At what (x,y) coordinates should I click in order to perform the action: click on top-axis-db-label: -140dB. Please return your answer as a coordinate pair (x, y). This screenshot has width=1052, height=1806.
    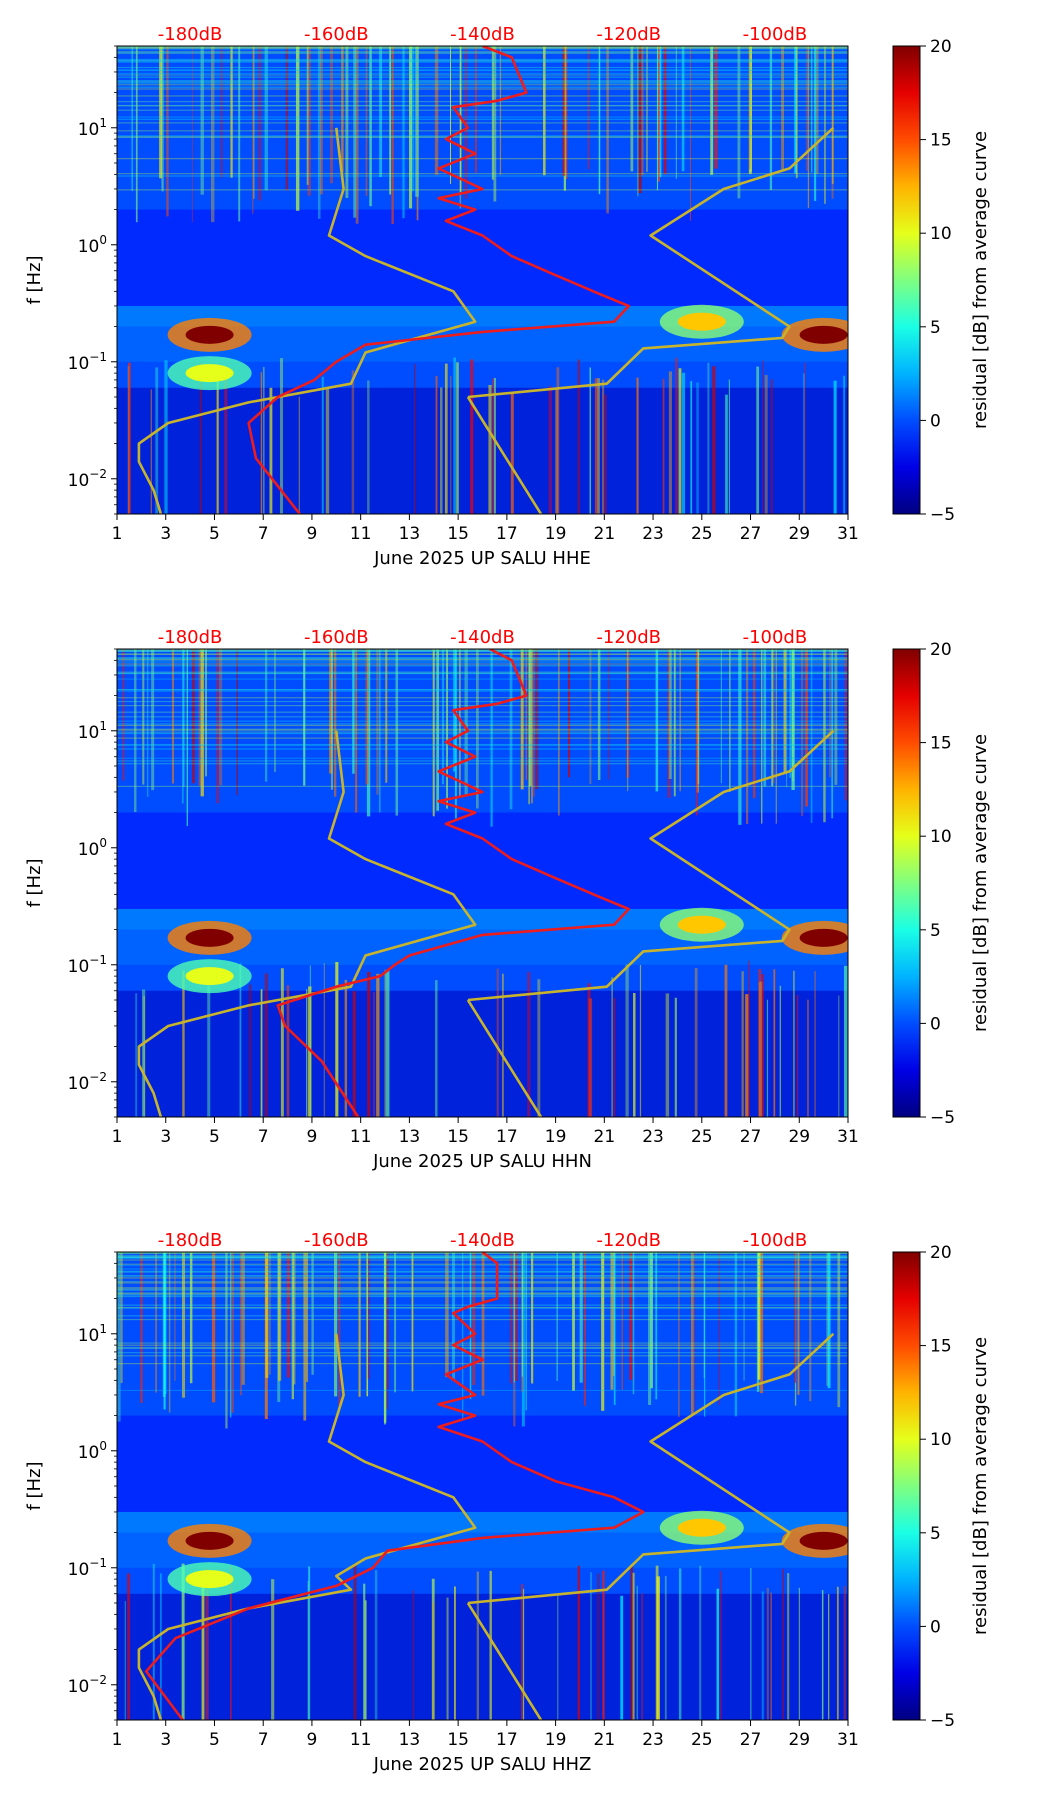
    Looking at the image, I should click on (482, 637).